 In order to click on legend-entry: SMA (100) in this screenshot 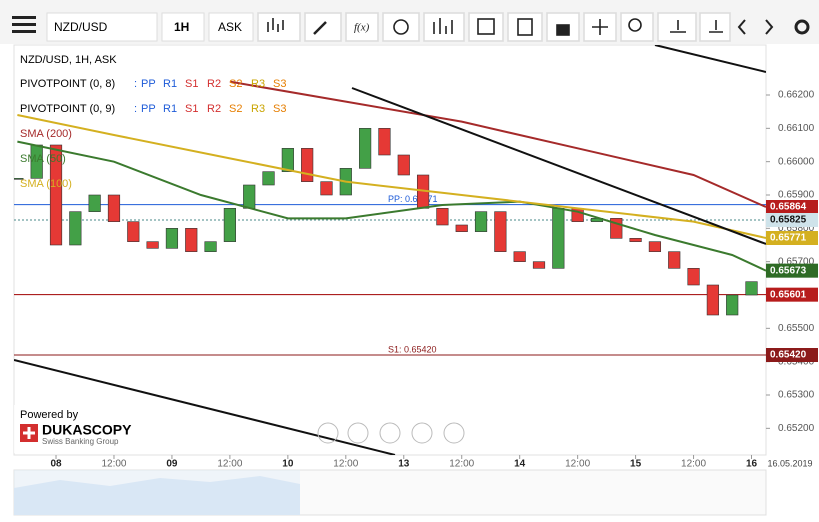, I will do `click(46, 184)`.